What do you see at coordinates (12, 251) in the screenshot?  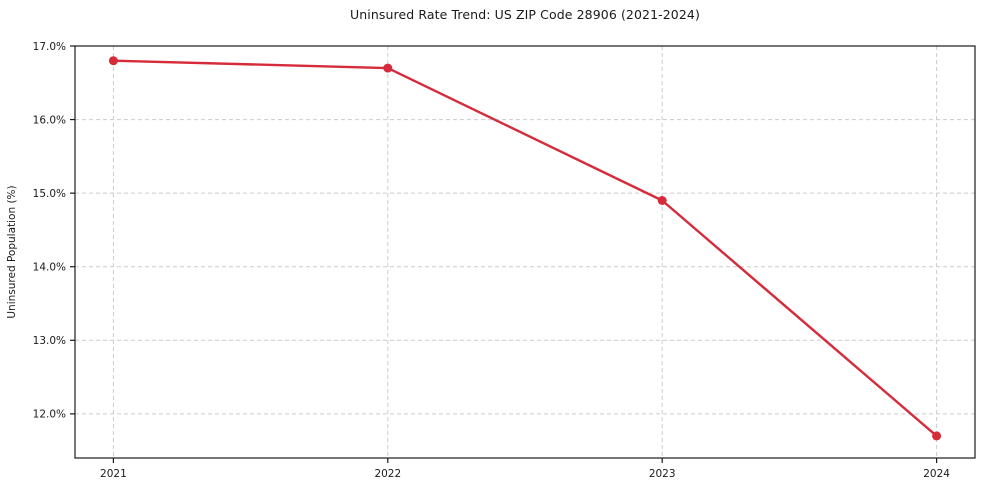 I see `y-axis-label: Uninsured Population (%)` at bounding box center [12, 251].